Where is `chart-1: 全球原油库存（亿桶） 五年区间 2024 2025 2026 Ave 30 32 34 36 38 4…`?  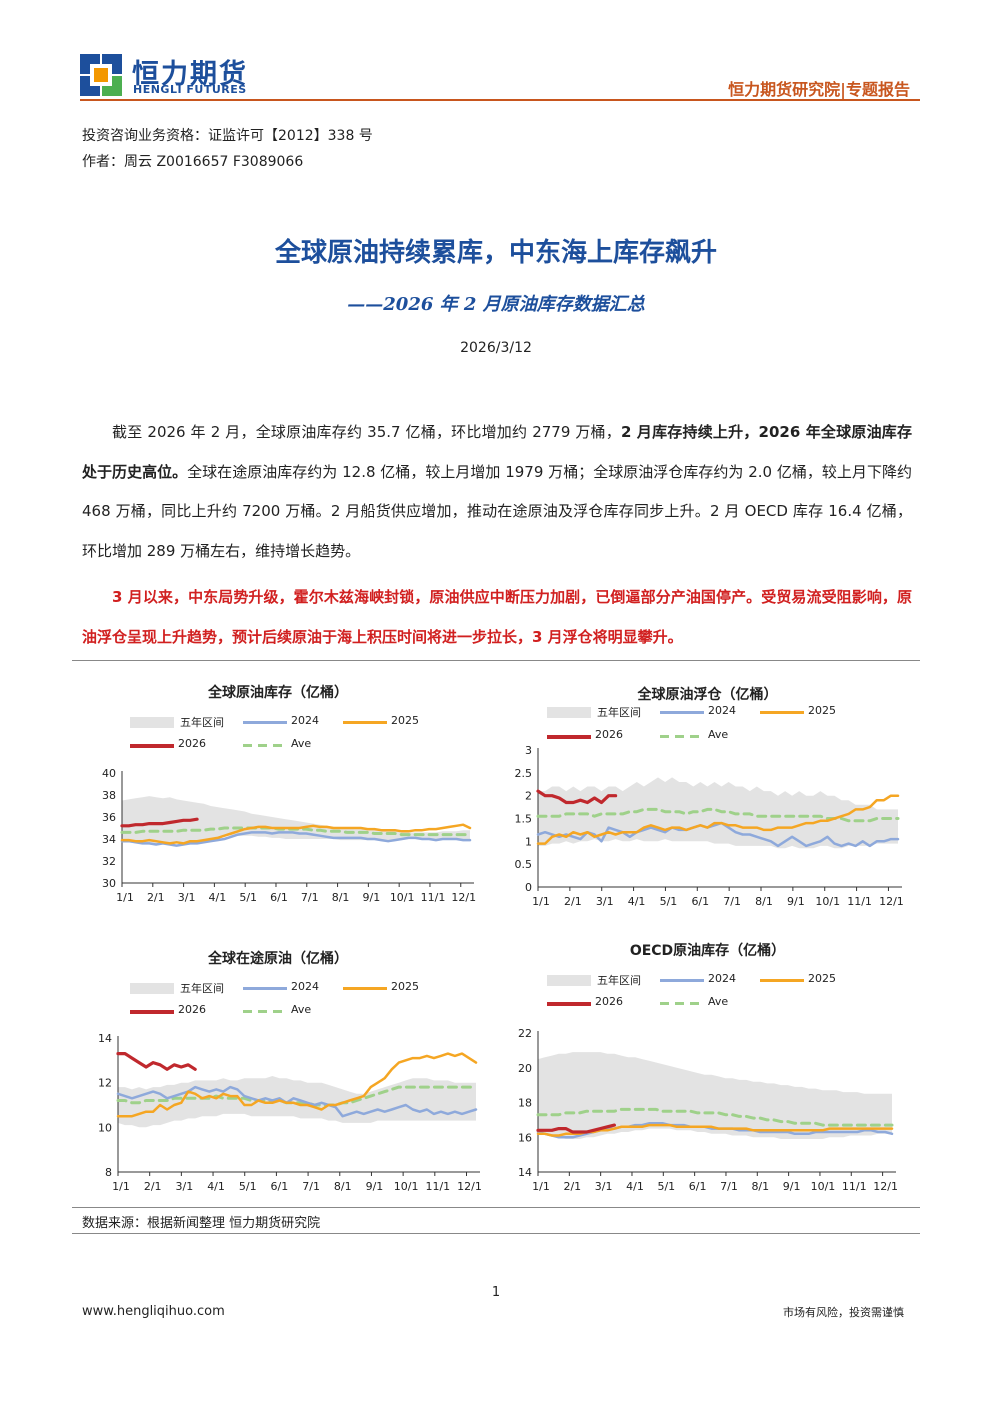
chart-1: 全球原油库存（亿桶） 五年区间 2024 2025 2026 Ave 30 32 34 36 38 4… is located at coordinates (278, 791).